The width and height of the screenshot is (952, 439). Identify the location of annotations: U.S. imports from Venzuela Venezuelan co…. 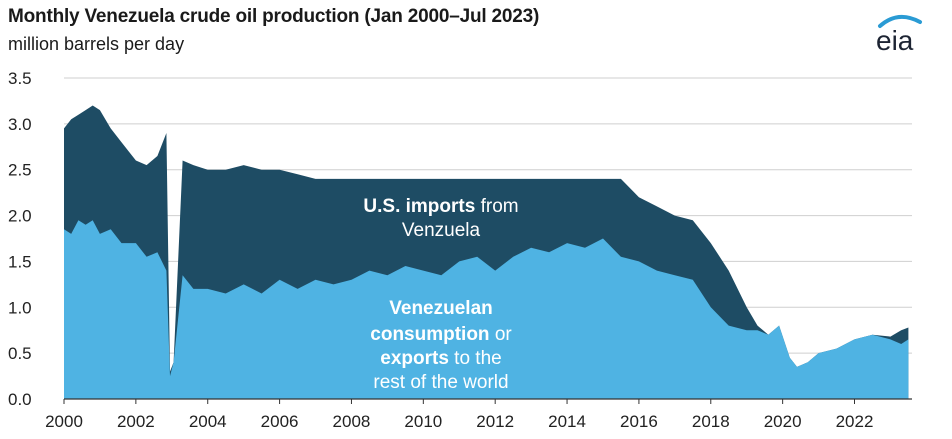
(440, 294).